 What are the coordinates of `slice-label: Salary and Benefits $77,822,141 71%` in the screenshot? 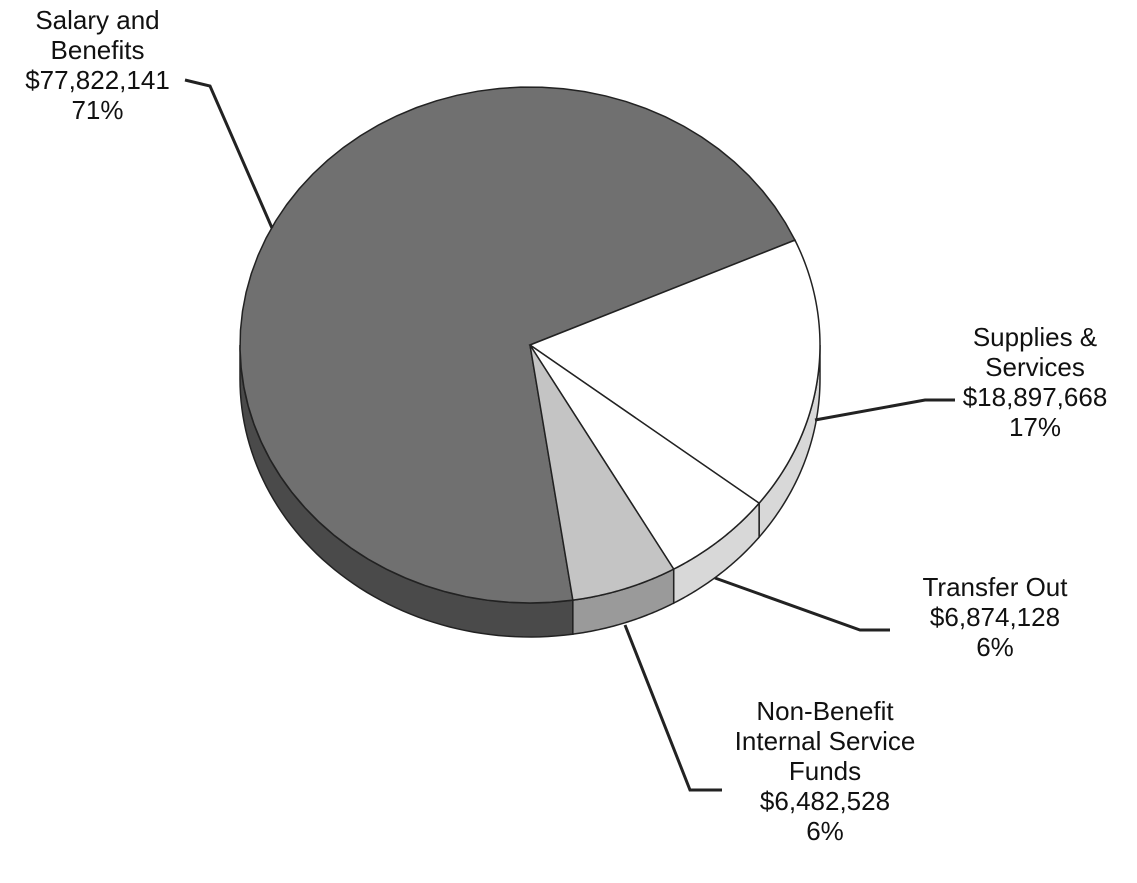 It's located at (97, 65).